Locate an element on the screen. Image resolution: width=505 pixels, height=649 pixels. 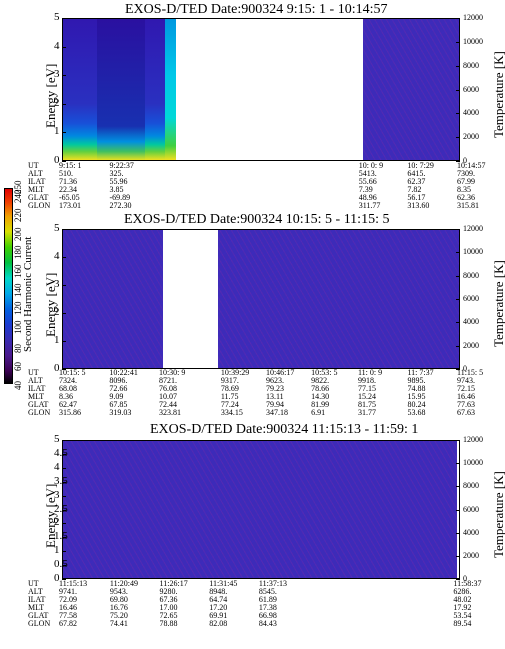
y2-tick-label: 12000 is located at coordinates (473, 439).